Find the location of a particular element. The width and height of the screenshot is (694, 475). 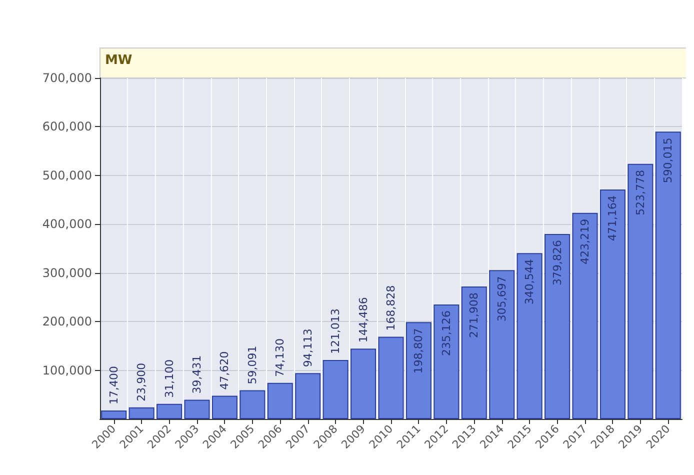

data-label: 74,130 is located at coordinates (280, 357).